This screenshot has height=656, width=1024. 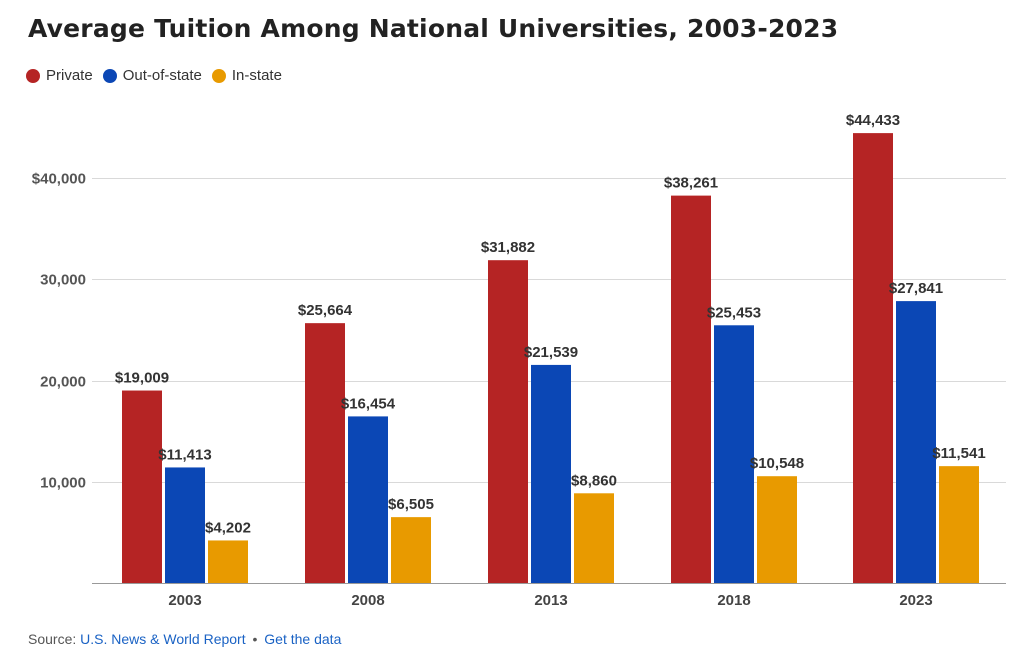 What do you see at coordinates (508, 247) in the screenshot?
I see `data-label: $31,882` at bounding box center [508, 247].